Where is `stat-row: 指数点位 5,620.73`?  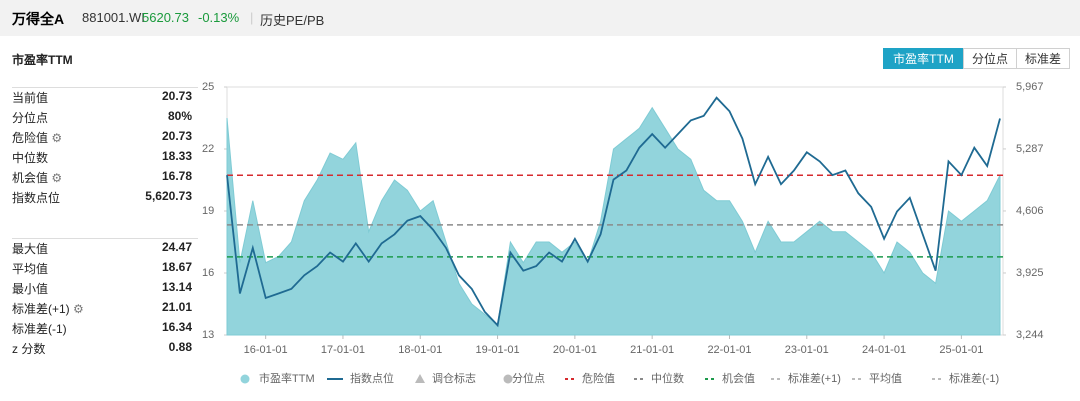
stat-row: 指数点位 5,620.73 is located at coordinates (102, 197).